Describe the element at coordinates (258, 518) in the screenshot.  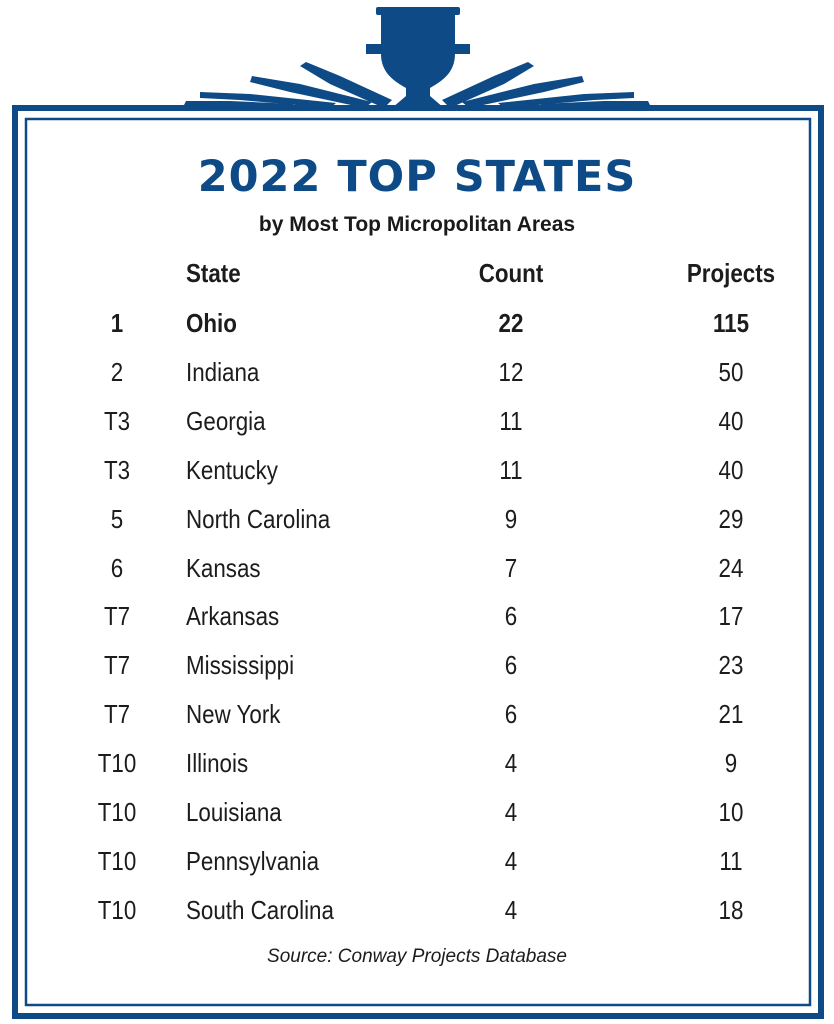
I see `state-cell: North Carolina` at that location.